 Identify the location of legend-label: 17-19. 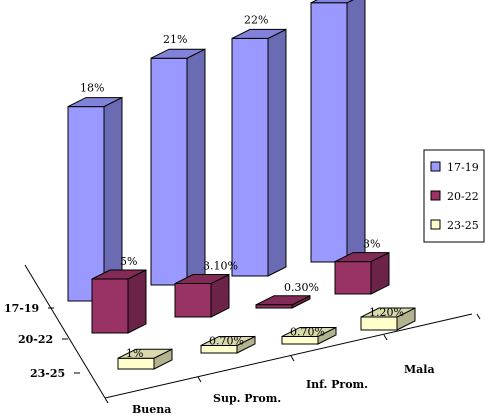
(463, 167).